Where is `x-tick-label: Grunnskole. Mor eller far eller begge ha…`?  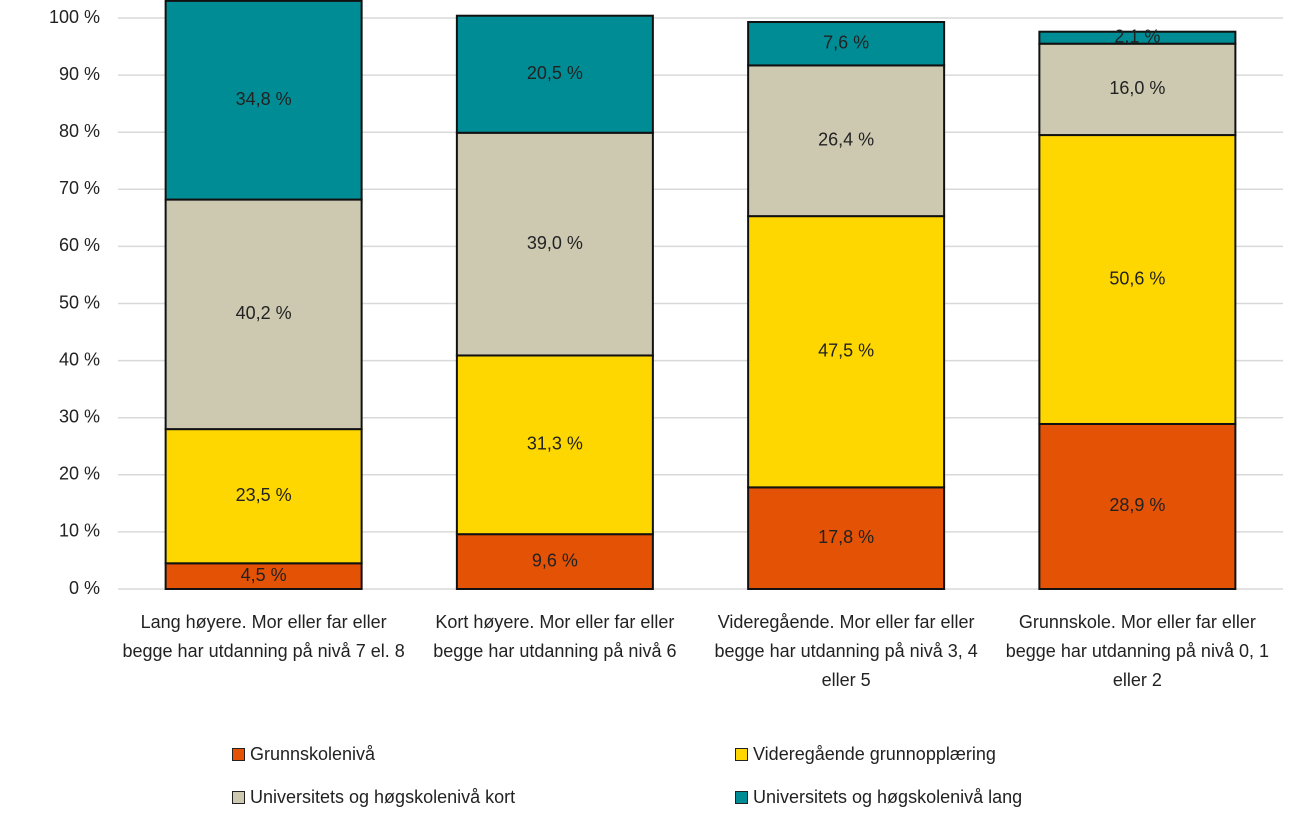 x-tick-label: Grunnskole. Mor eller far eller begge ha… is located at coordinates (1137, 651).